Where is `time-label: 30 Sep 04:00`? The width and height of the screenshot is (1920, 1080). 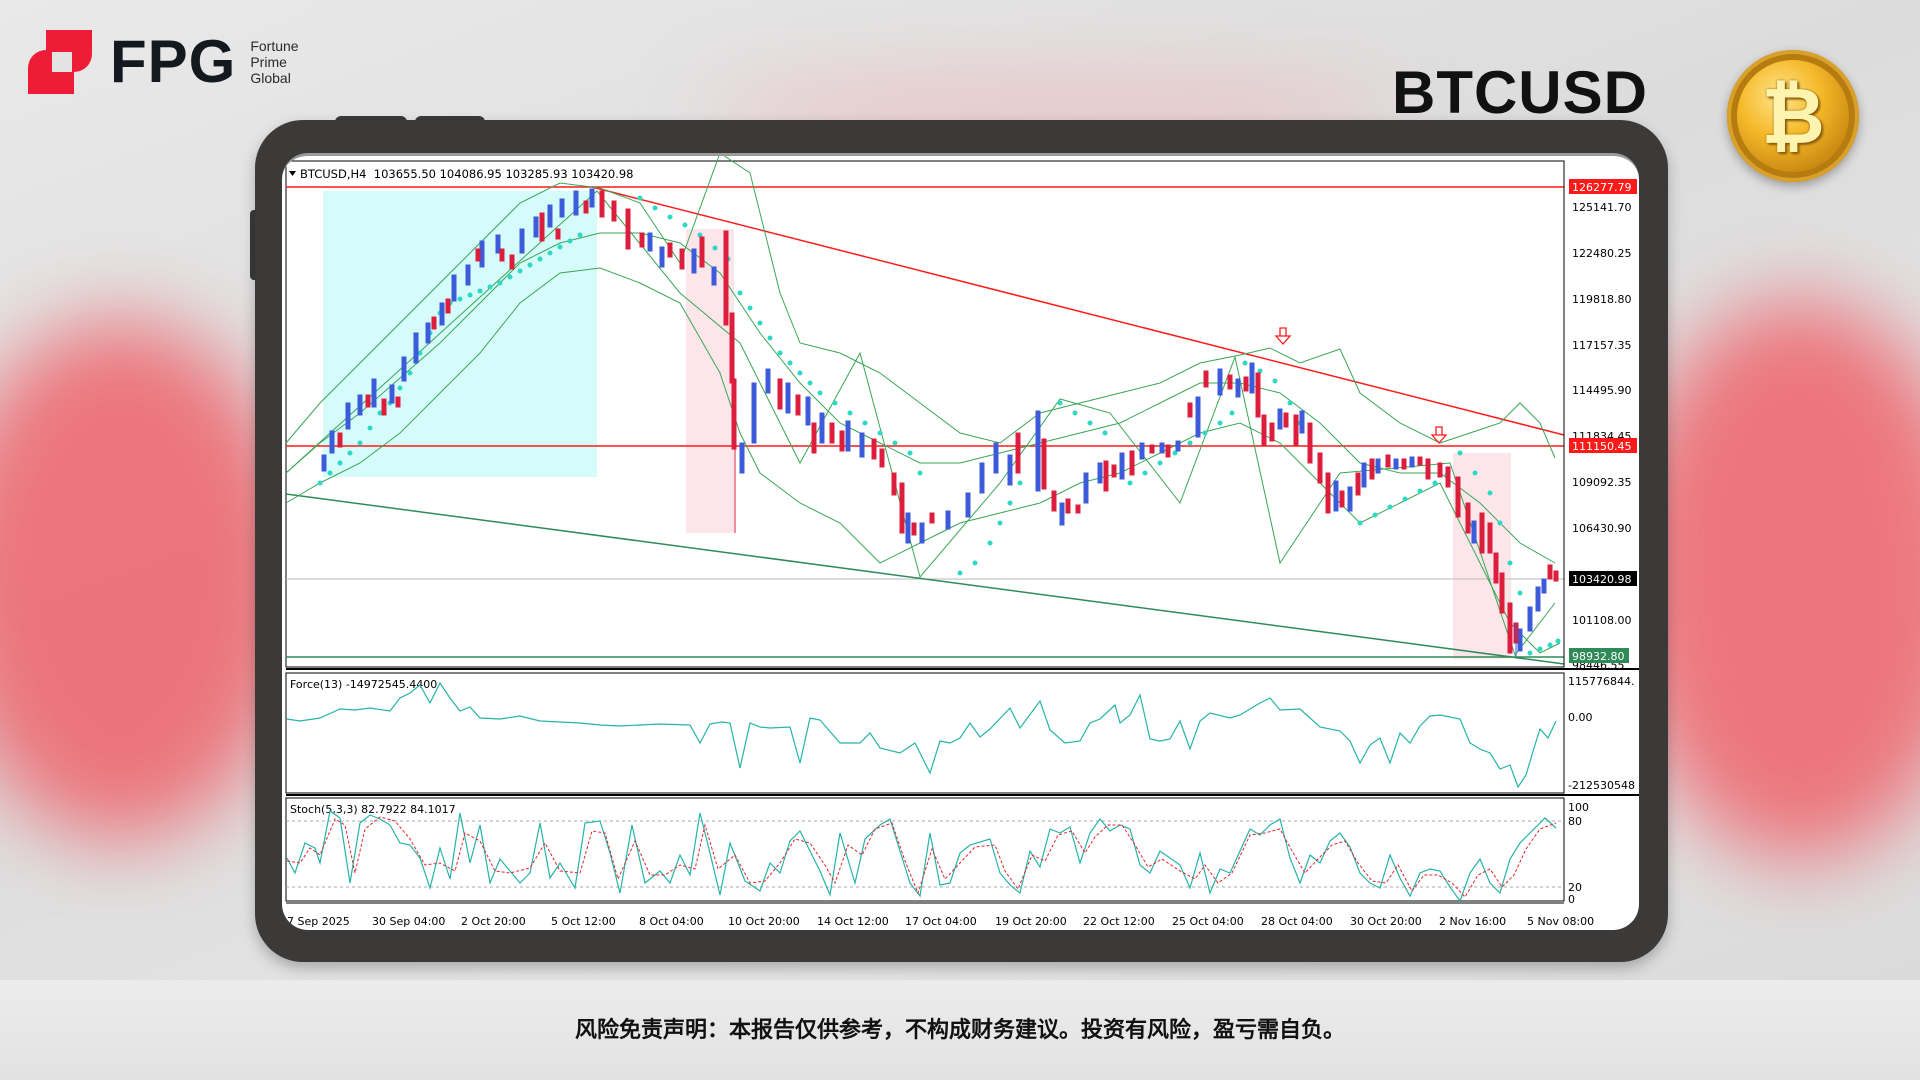 time-label: 30 Sep 04:00 is located at coordinates (408, 921).